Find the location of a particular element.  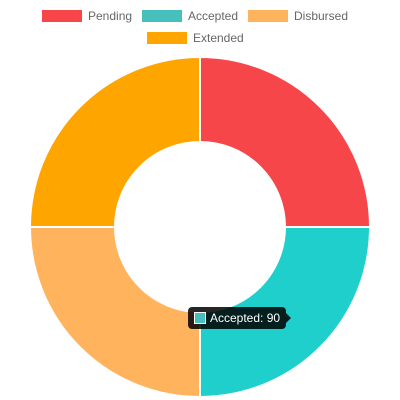

legend-label-disbursed: Disbursed is located at coordinates (321, 16).